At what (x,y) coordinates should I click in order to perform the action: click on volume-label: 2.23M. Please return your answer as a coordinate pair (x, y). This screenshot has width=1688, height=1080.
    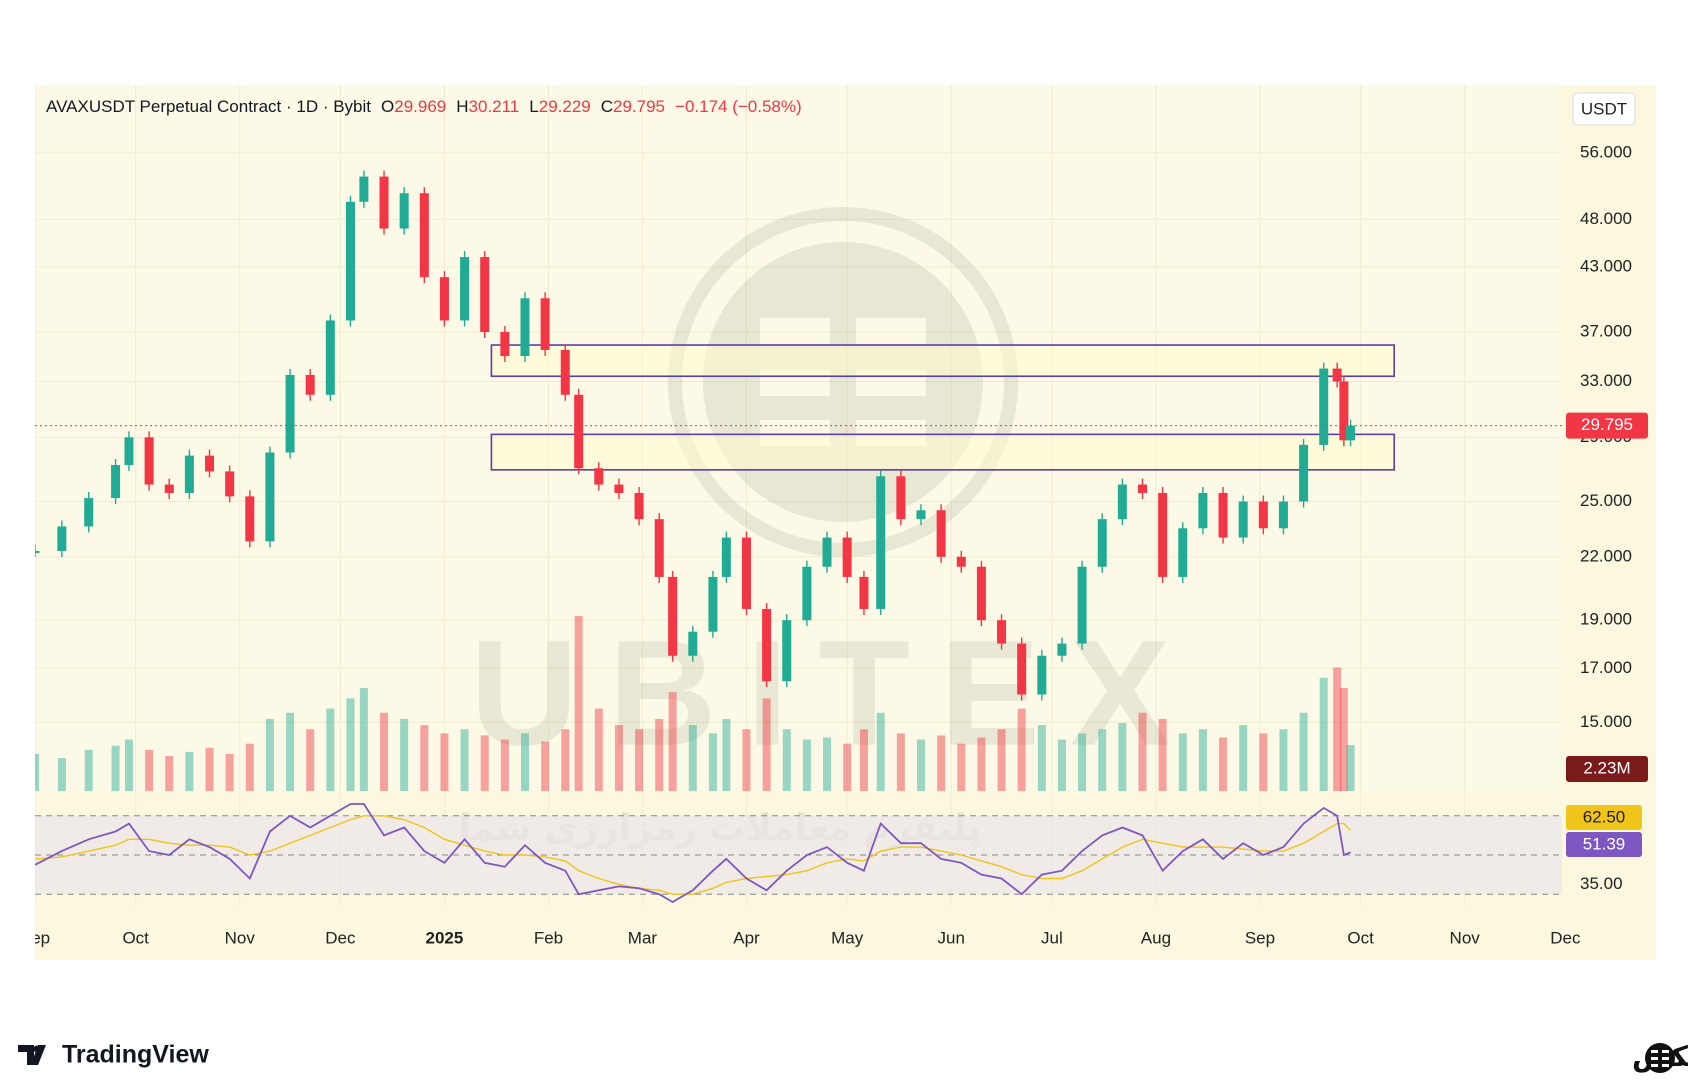
    Looking at the image, I should click on (1606, 767).